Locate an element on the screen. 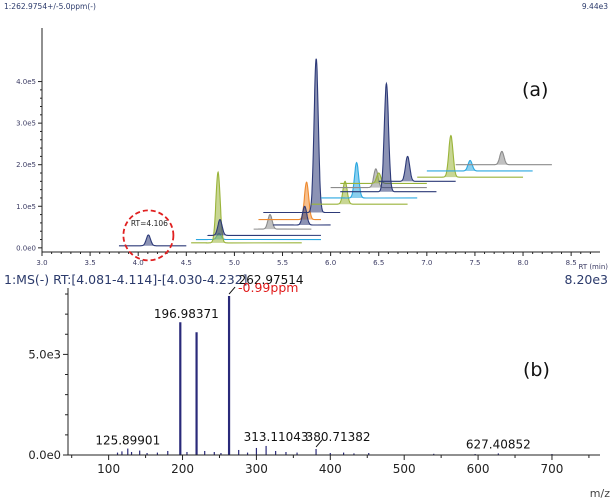 This screenshot has width=612, height=499. highlight-circle is located at coordinates (148, 235).